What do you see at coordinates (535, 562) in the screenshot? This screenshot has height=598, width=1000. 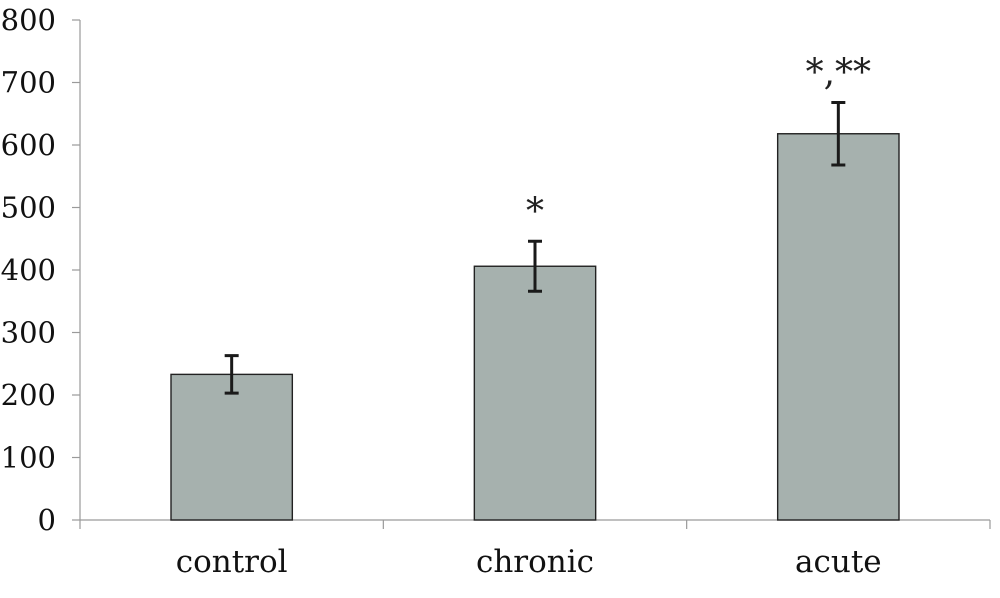 I see `x-category-label: chronic` at bounding box center [535, 562].